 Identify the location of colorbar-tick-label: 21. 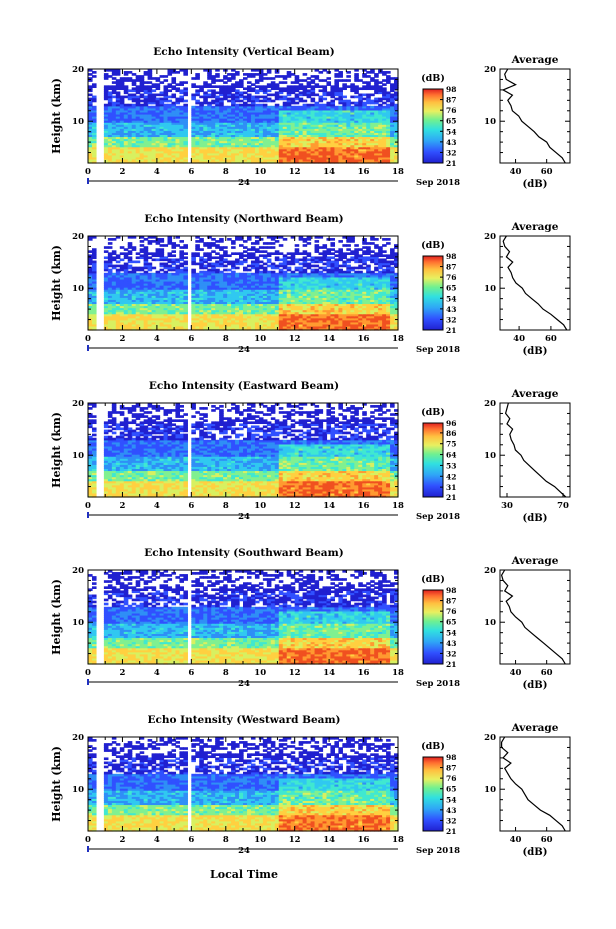
(451, 163).